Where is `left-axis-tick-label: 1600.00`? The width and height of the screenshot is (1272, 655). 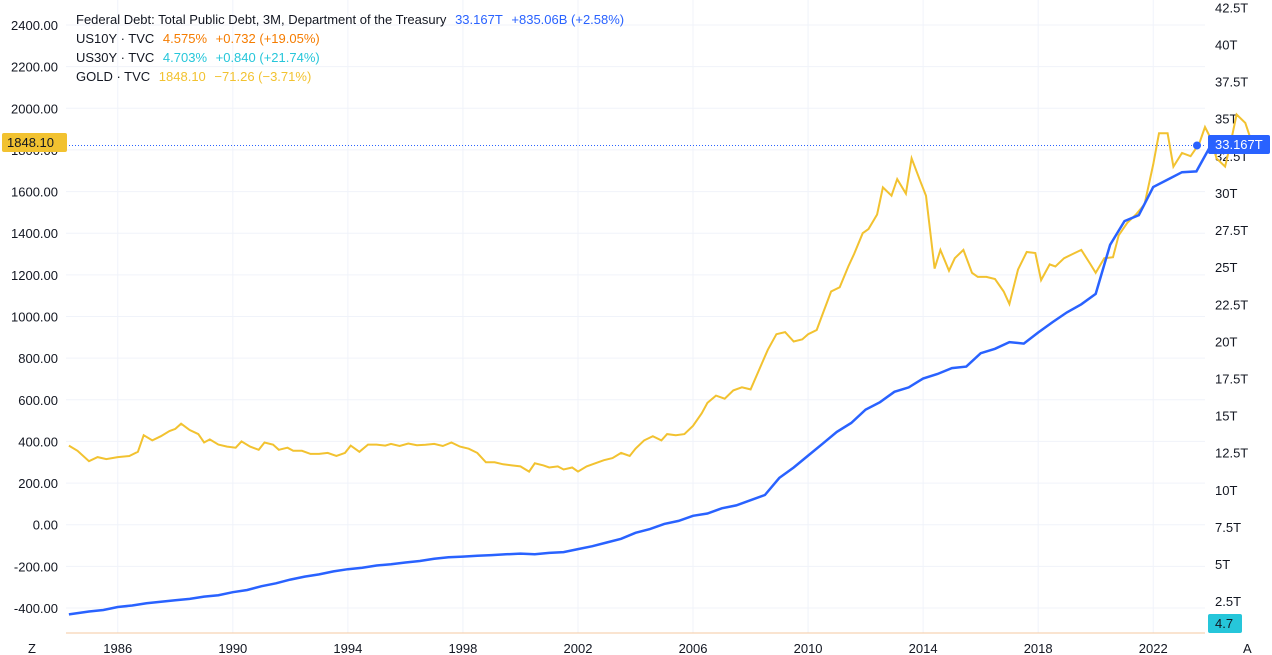 left-axis-tick-label: 1600.00 is located at coordinates (34, 192).